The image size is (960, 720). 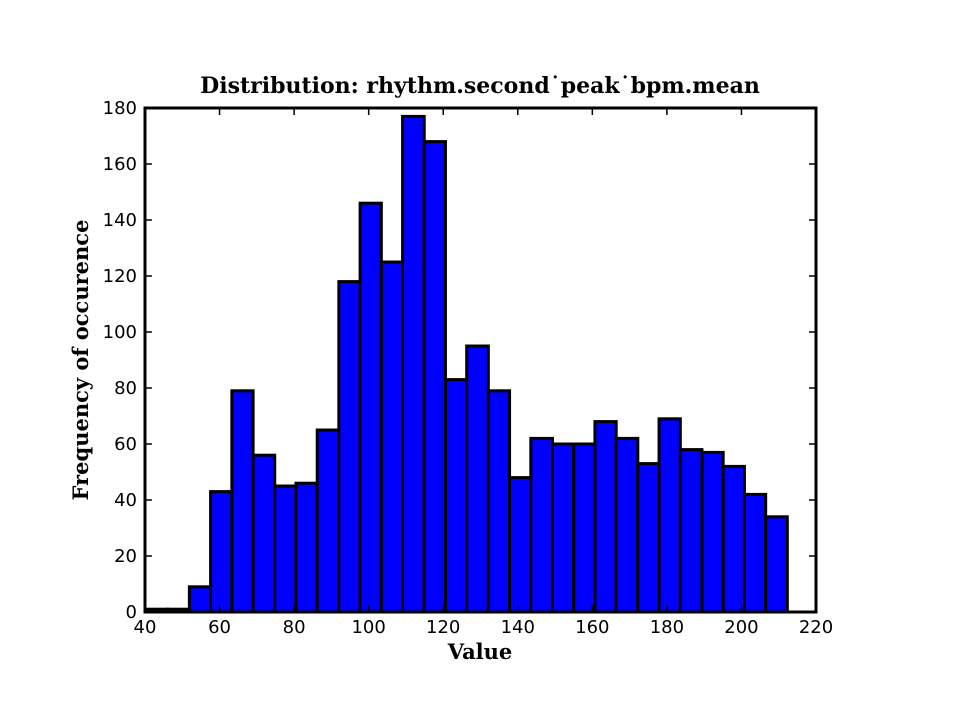 I want to click on x-tick-label-2: 80, so click(x=294, y=627).